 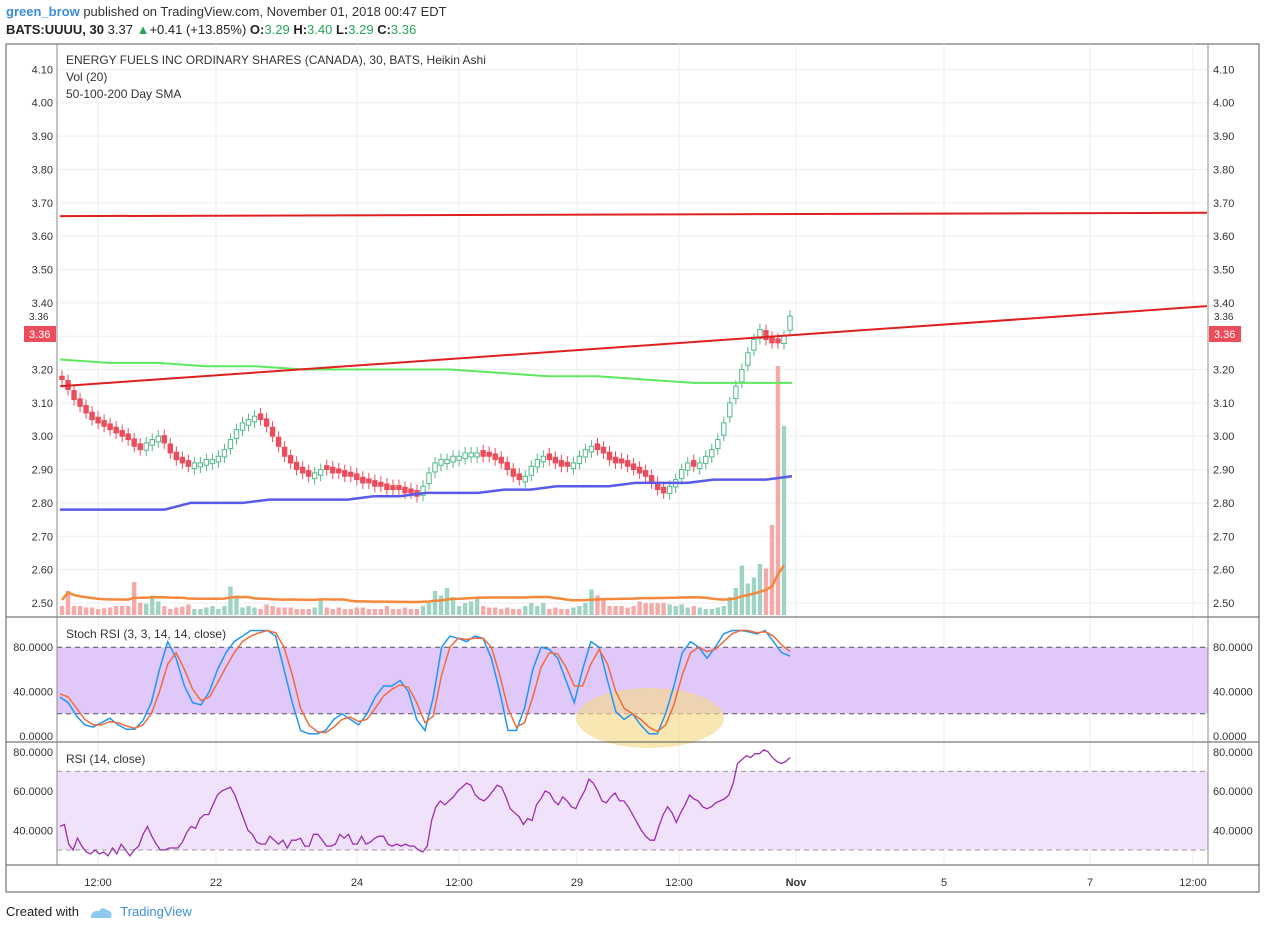 I want to click on stoch-rsi-pane, so click(x=425, y=689).